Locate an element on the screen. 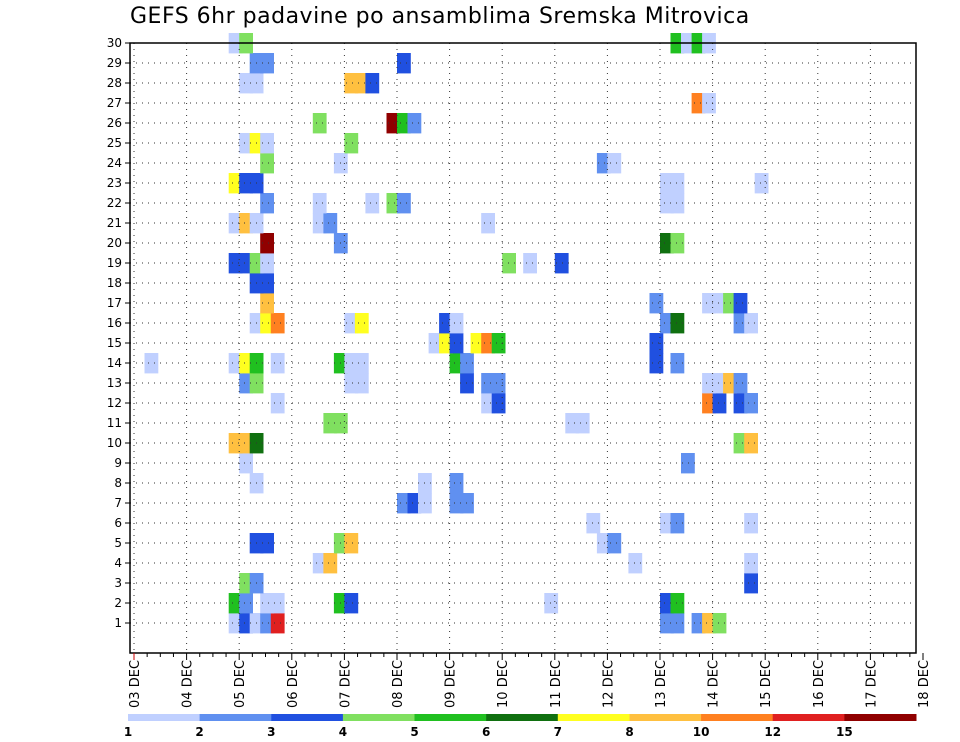  x-tick-label: 06 DEC is located at coordinates (293, 684).